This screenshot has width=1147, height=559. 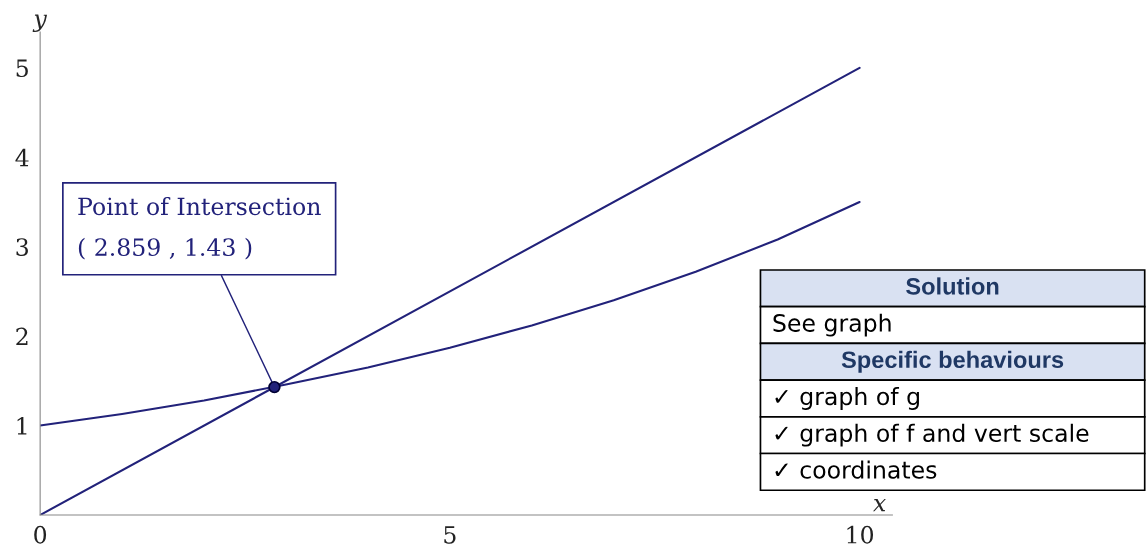 I want to click on y-tick-label: 5, so click(x=22, y=68).